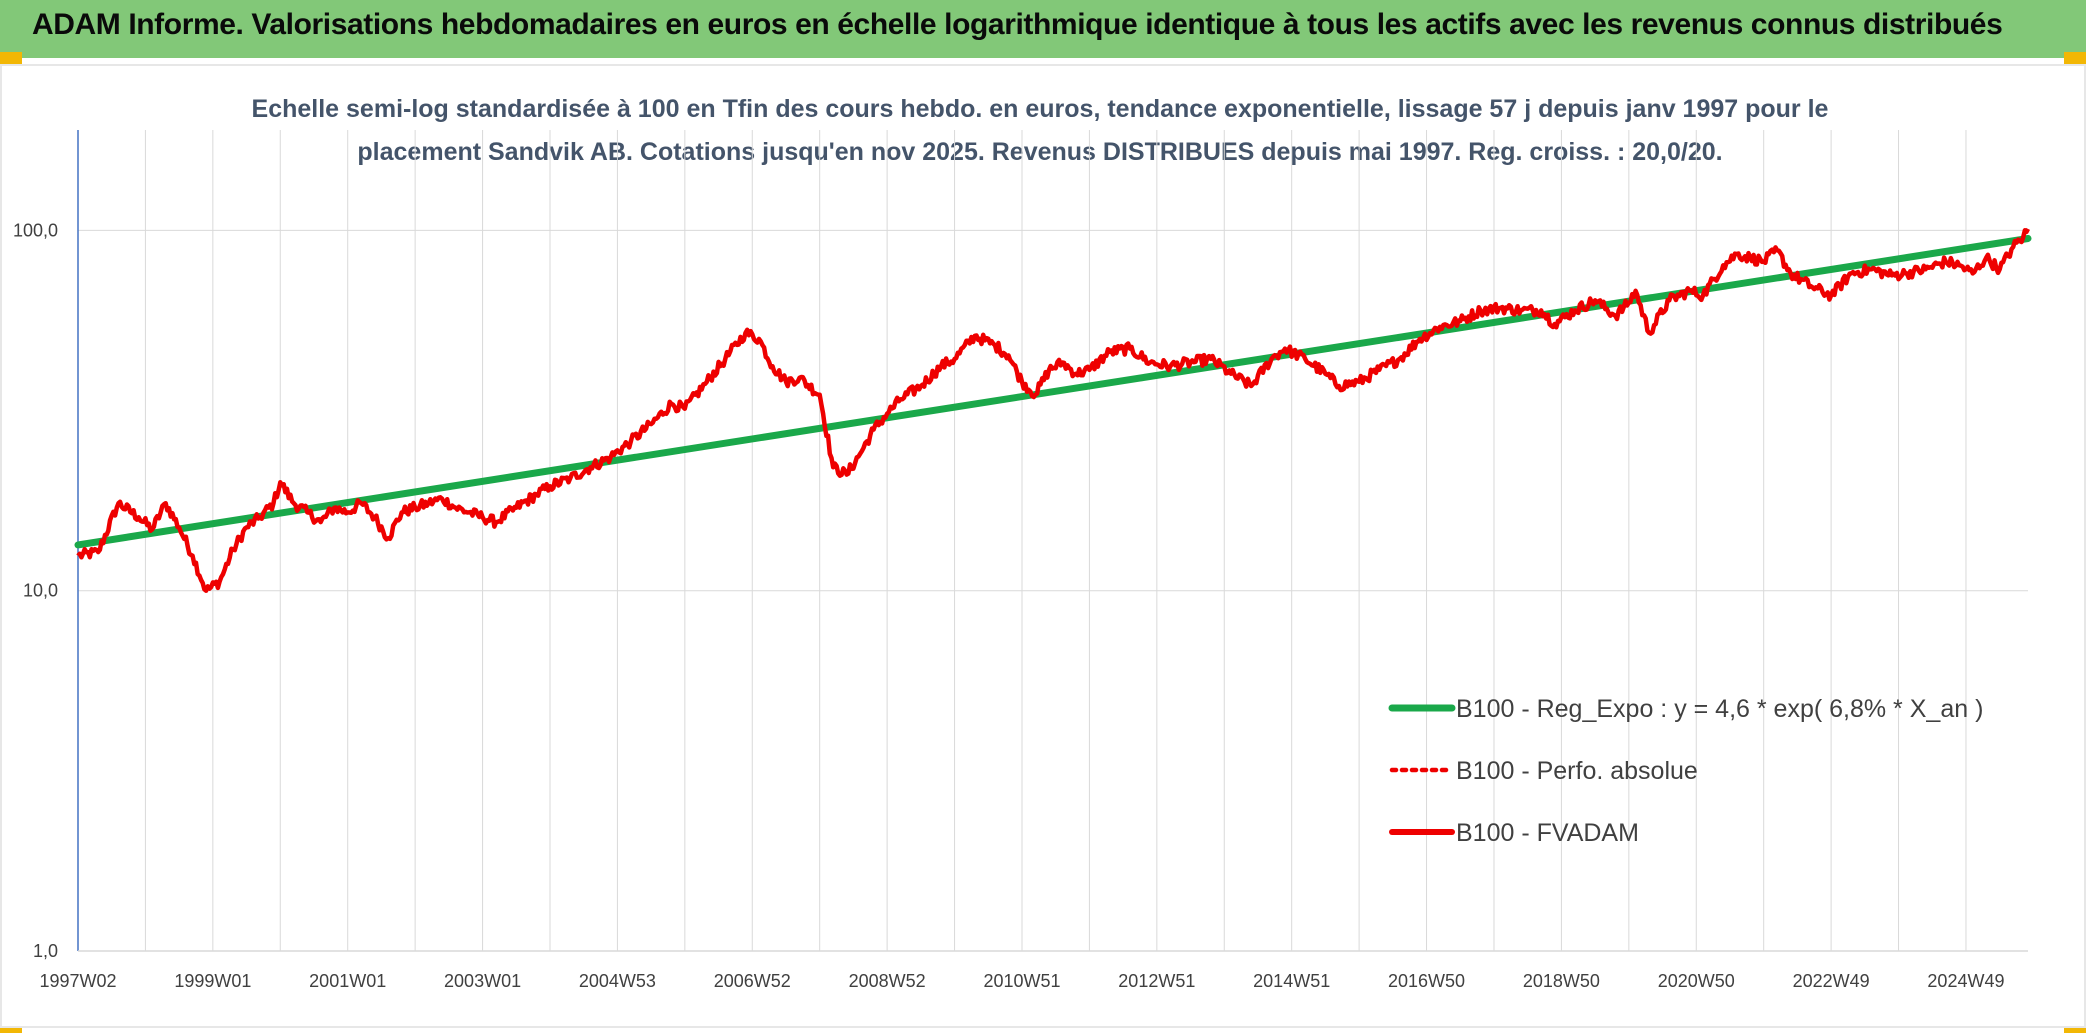 Image resolution: width=2086 pixels, height=1033 pixels. What do you see at coordinates (2075, 1029) in the screenshot?
I see `corner-marker-bottom-right` at bounding box center [2075, 1029].